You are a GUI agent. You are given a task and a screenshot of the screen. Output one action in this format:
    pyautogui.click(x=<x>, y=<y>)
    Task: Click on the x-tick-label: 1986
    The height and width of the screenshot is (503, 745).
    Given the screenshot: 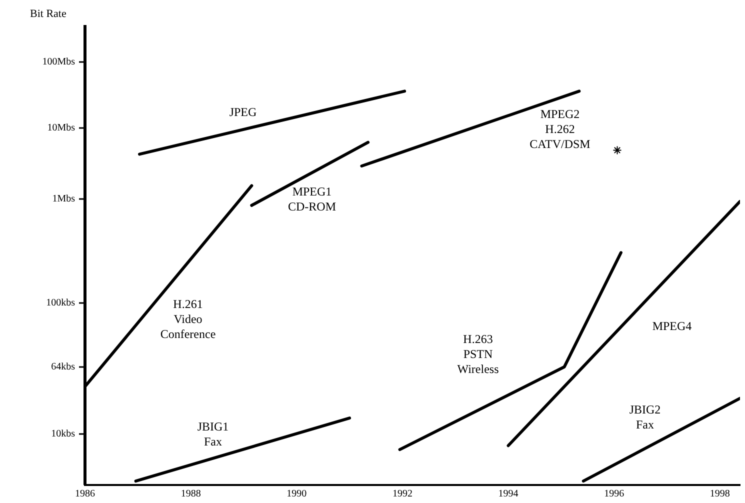 What is the action you would take?
    pyautogui.click(x=85, y=494)
    